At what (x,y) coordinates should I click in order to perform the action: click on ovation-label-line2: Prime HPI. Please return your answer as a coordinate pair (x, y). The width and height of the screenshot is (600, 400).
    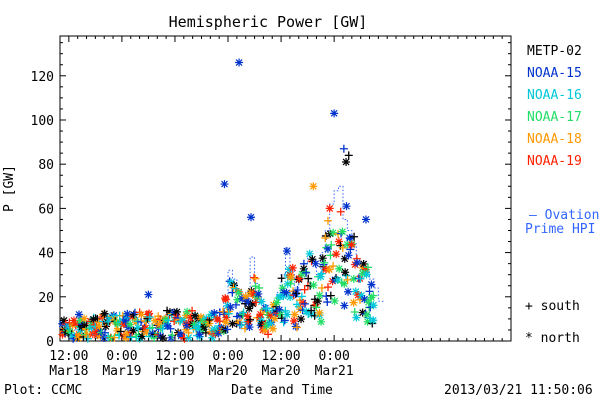
    Looking at the image, I should click on (560, 229).